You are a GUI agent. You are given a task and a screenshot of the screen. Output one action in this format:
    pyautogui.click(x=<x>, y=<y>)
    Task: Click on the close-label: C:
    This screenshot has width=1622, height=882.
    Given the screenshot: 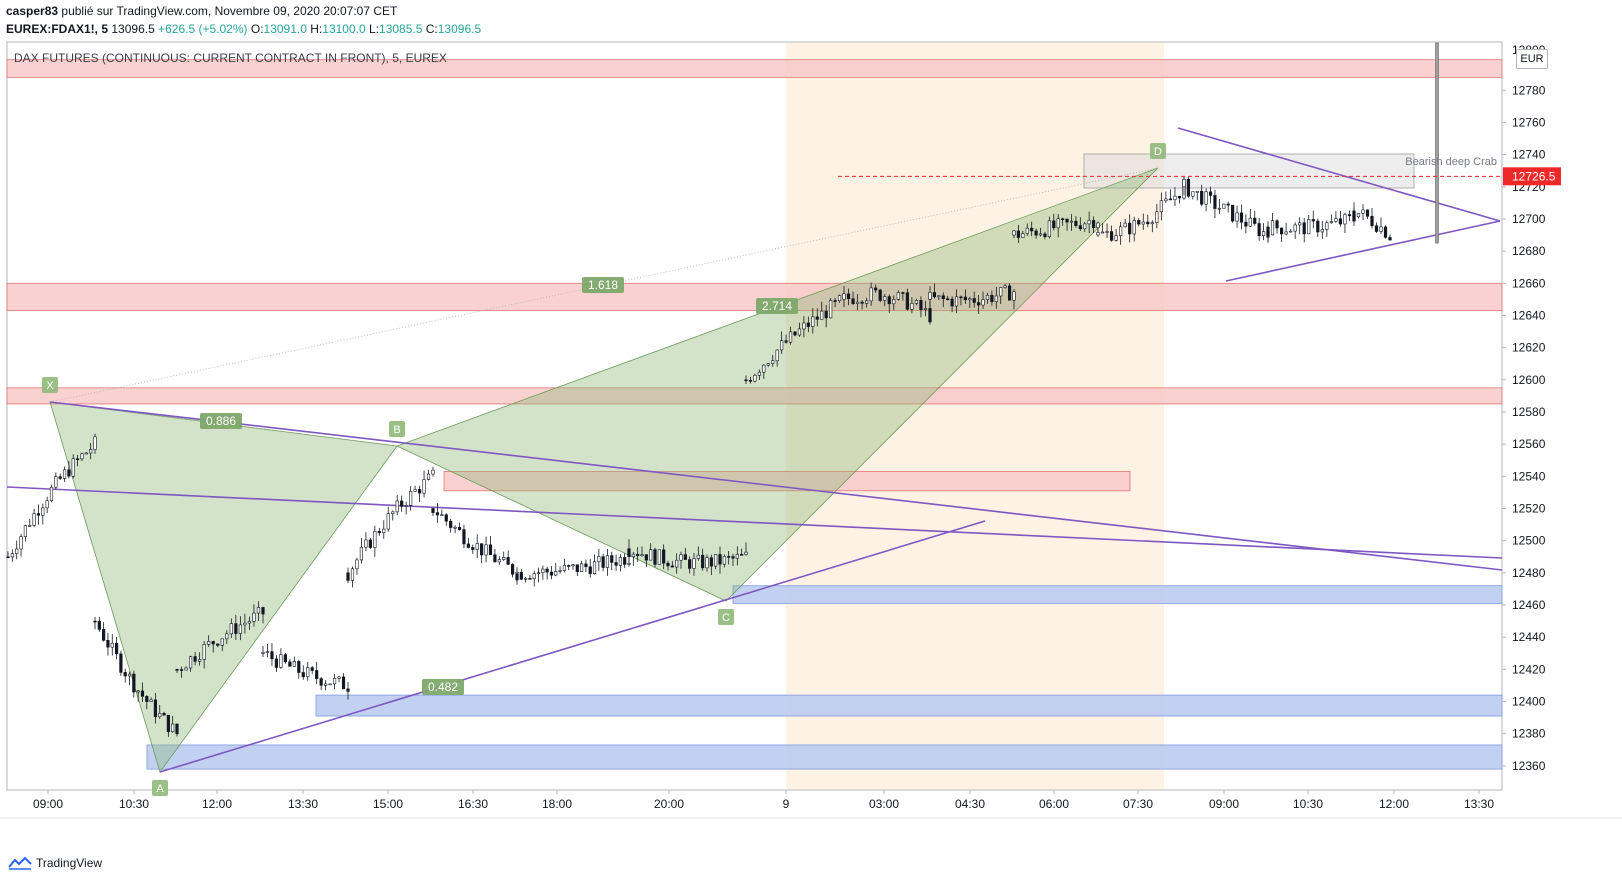 What is the action you would take?
    pyautogui.click(x=431, y=29)
    